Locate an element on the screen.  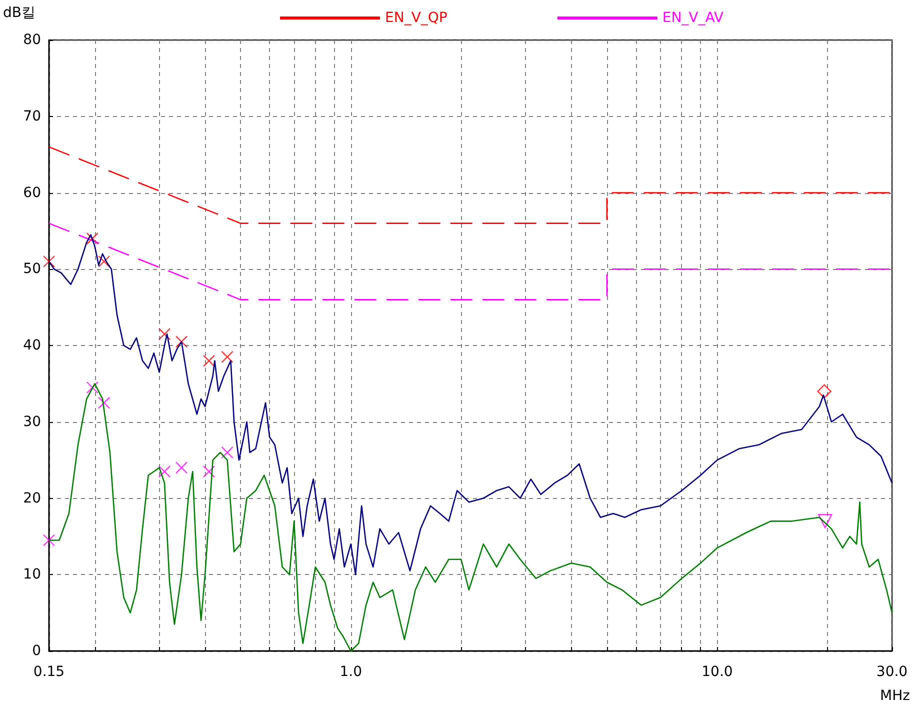
y-tick-label: 40 is located at coordinates (32, 346).